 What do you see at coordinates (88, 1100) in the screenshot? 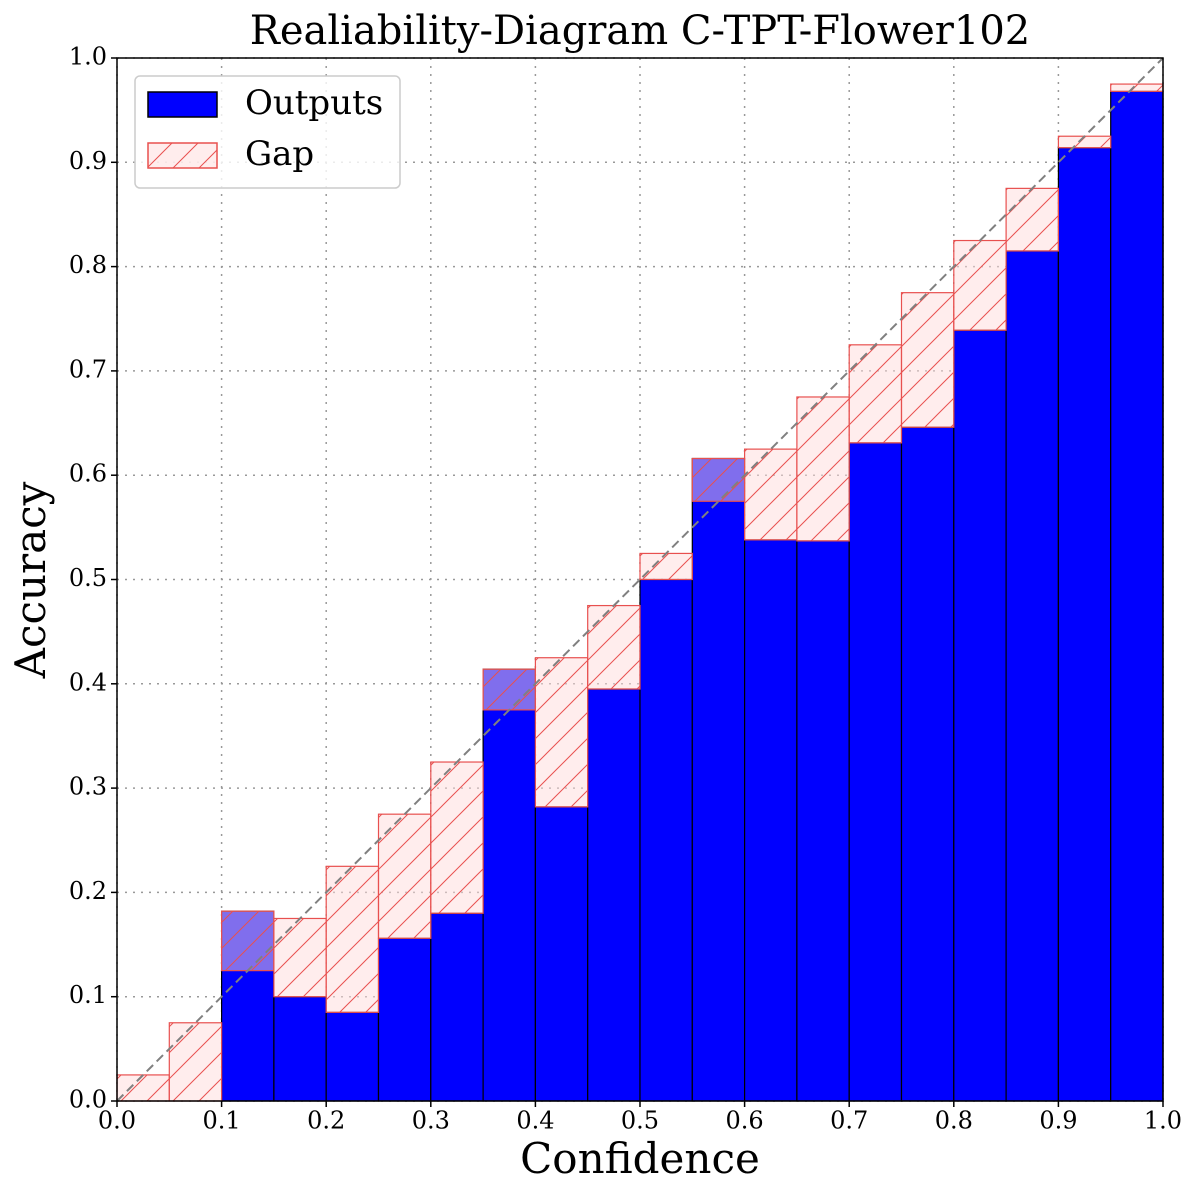
I see `y-tick-label: 0.0` at bounding box center [88, 1100].